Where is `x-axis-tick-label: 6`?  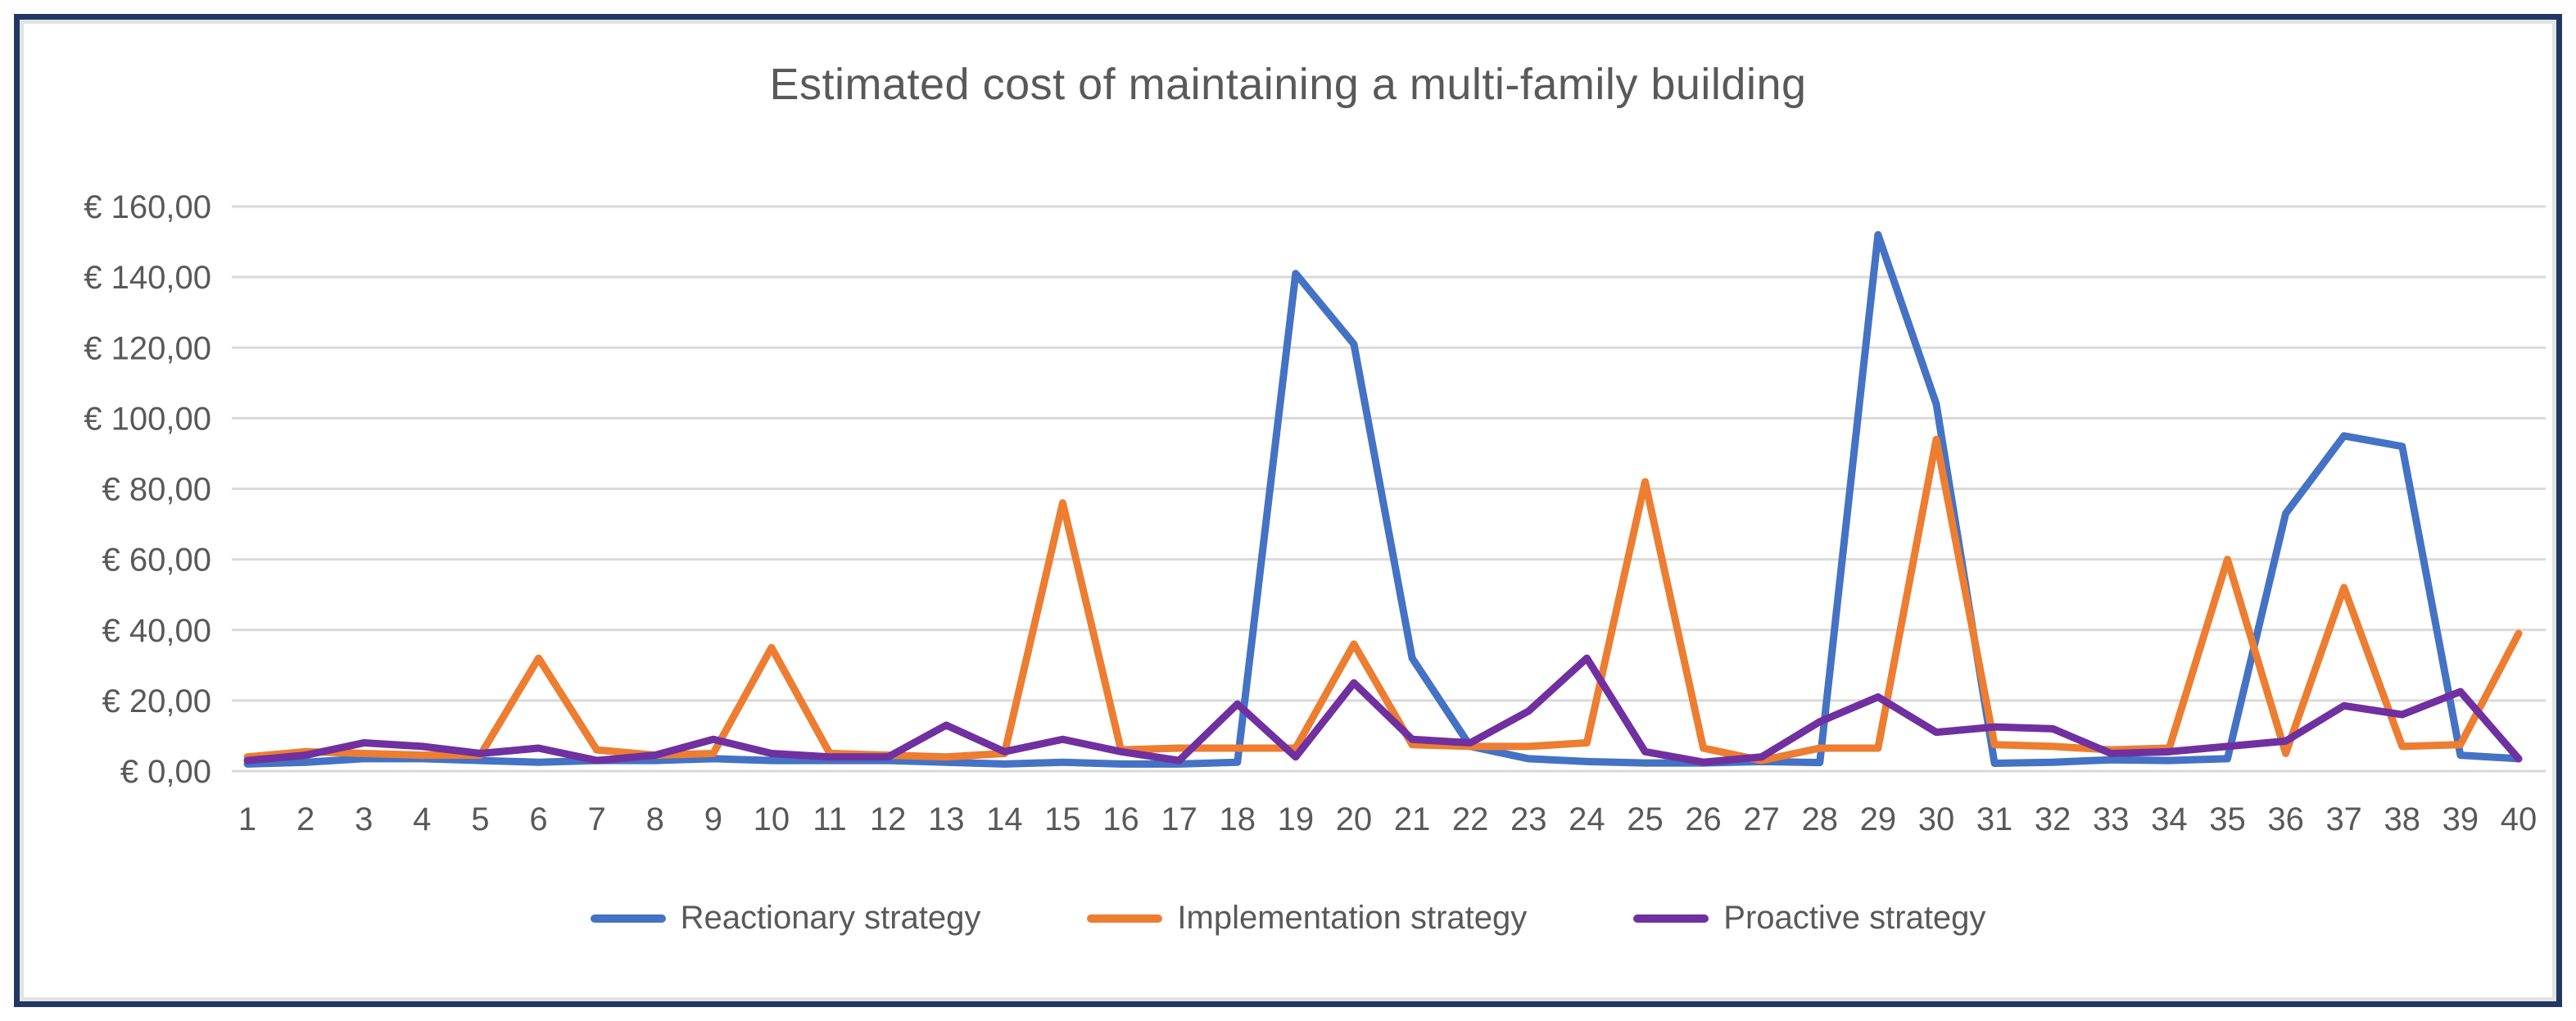 x-axis-tick-label: 6 is located at coordinates (538, 819).